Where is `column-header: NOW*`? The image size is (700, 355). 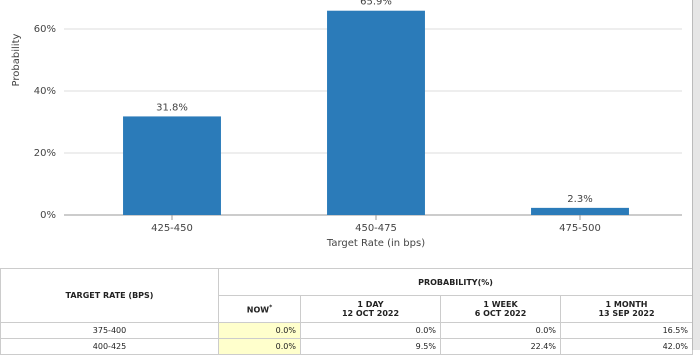
column-header: NOW* is located at coordinates (259, 309).